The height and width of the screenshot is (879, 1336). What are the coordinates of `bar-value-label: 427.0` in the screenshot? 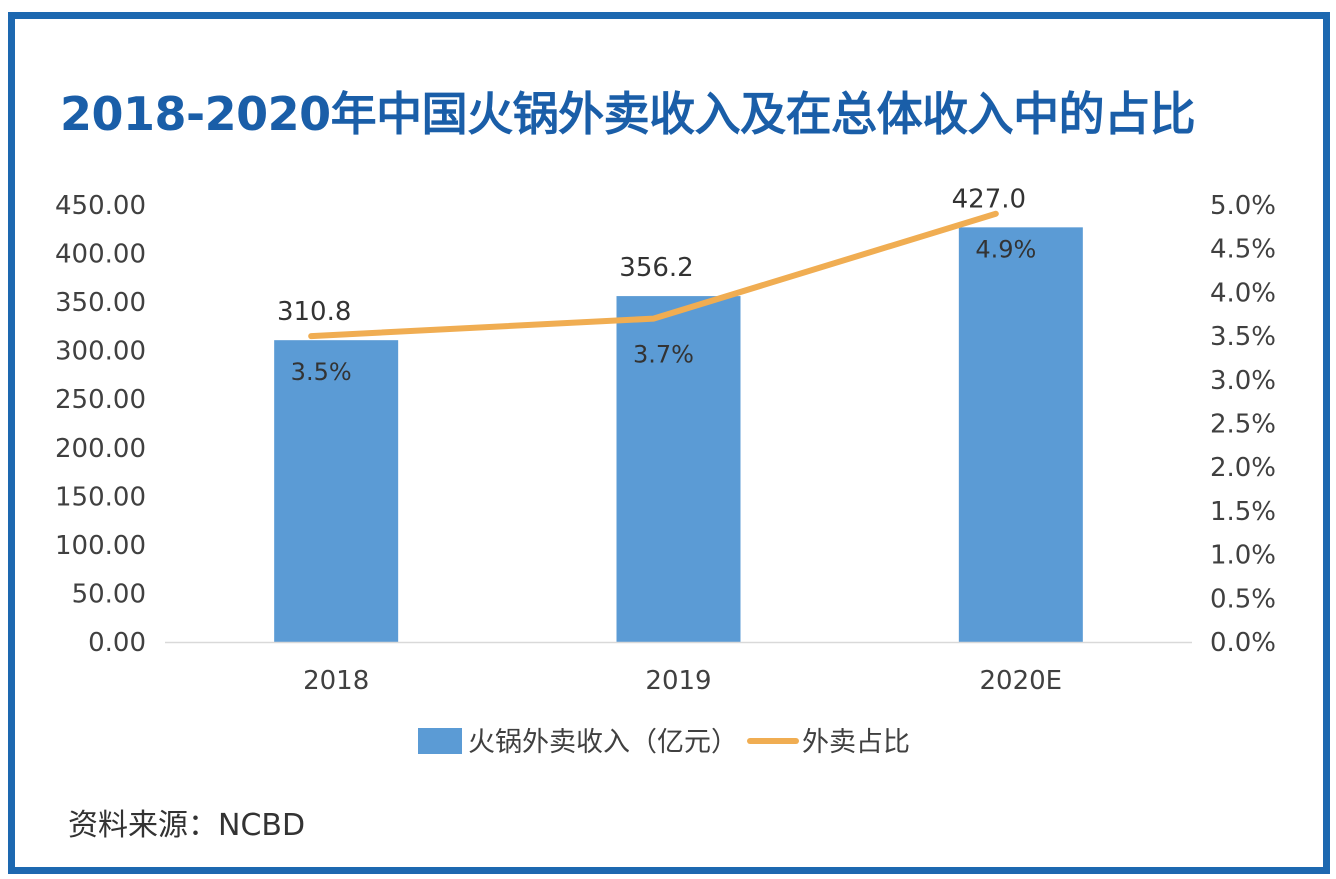 It's located at (989, 199).